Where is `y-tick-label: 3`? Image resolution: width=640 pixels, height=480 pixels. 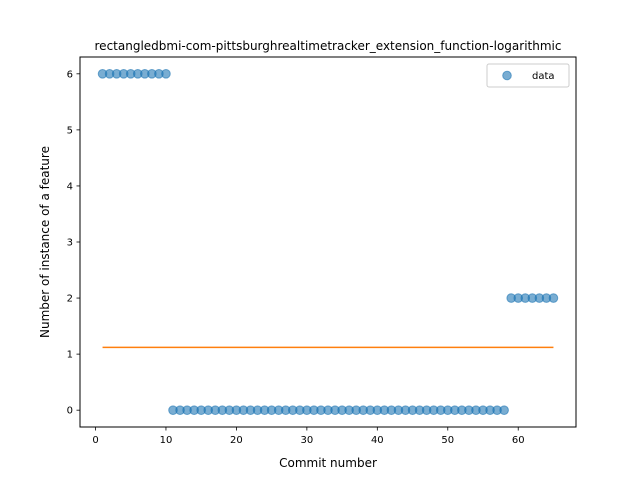
y-tick-label: 3 is located at coordinates (70, 243).